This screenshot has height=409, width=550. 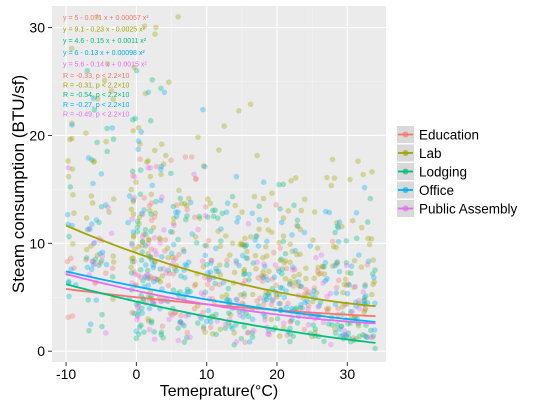 What do you see at coordinates (405, 208) in the screenshot?
I see `legend-key-point` at bounding box center [405, 208].